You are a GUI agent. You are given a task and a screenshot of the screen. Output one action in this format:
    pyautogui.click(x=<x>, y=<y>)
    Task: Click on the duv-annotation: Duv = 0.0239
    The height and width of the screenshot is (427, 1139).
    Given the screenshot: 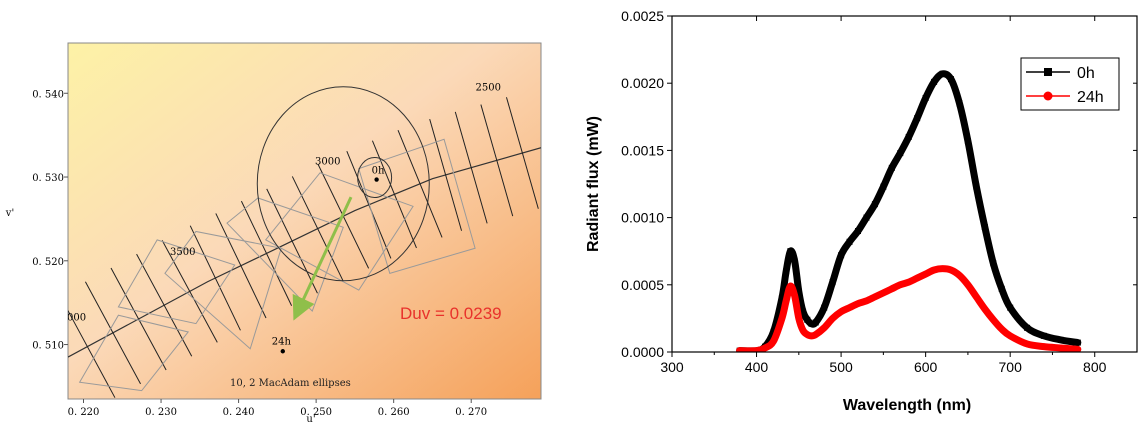 What is the action you would take?
    pyautogui.click(x=451, y=313)
    